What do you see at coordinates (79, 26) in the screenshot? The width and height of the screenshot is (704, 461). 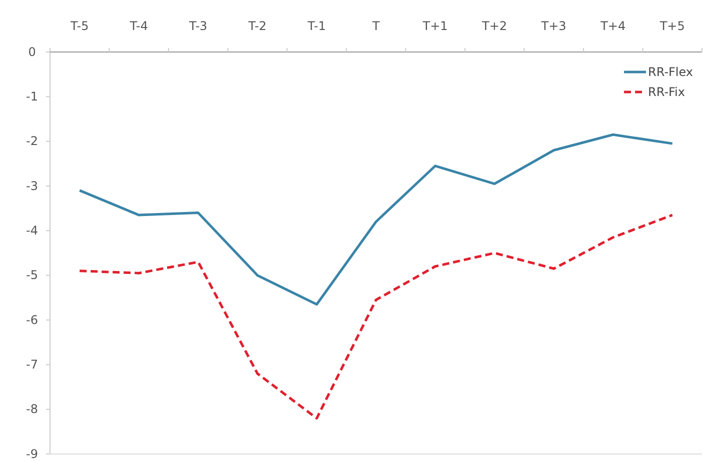 I see `x-tick-label: T-5` at bounding box center [79, 26].